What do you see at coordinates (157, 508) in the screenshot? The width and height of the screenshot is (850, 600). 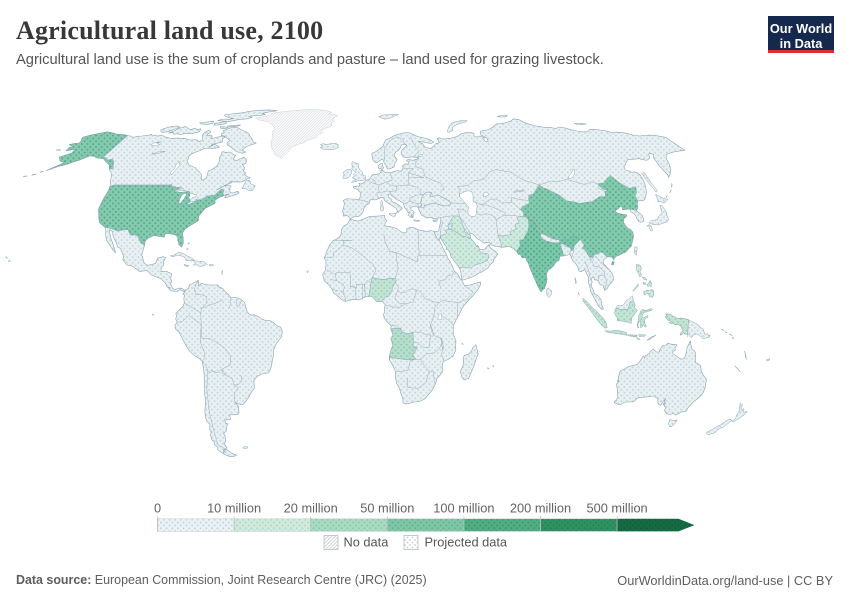 I see `svg-text: 0` at bounding box center [157, 508].